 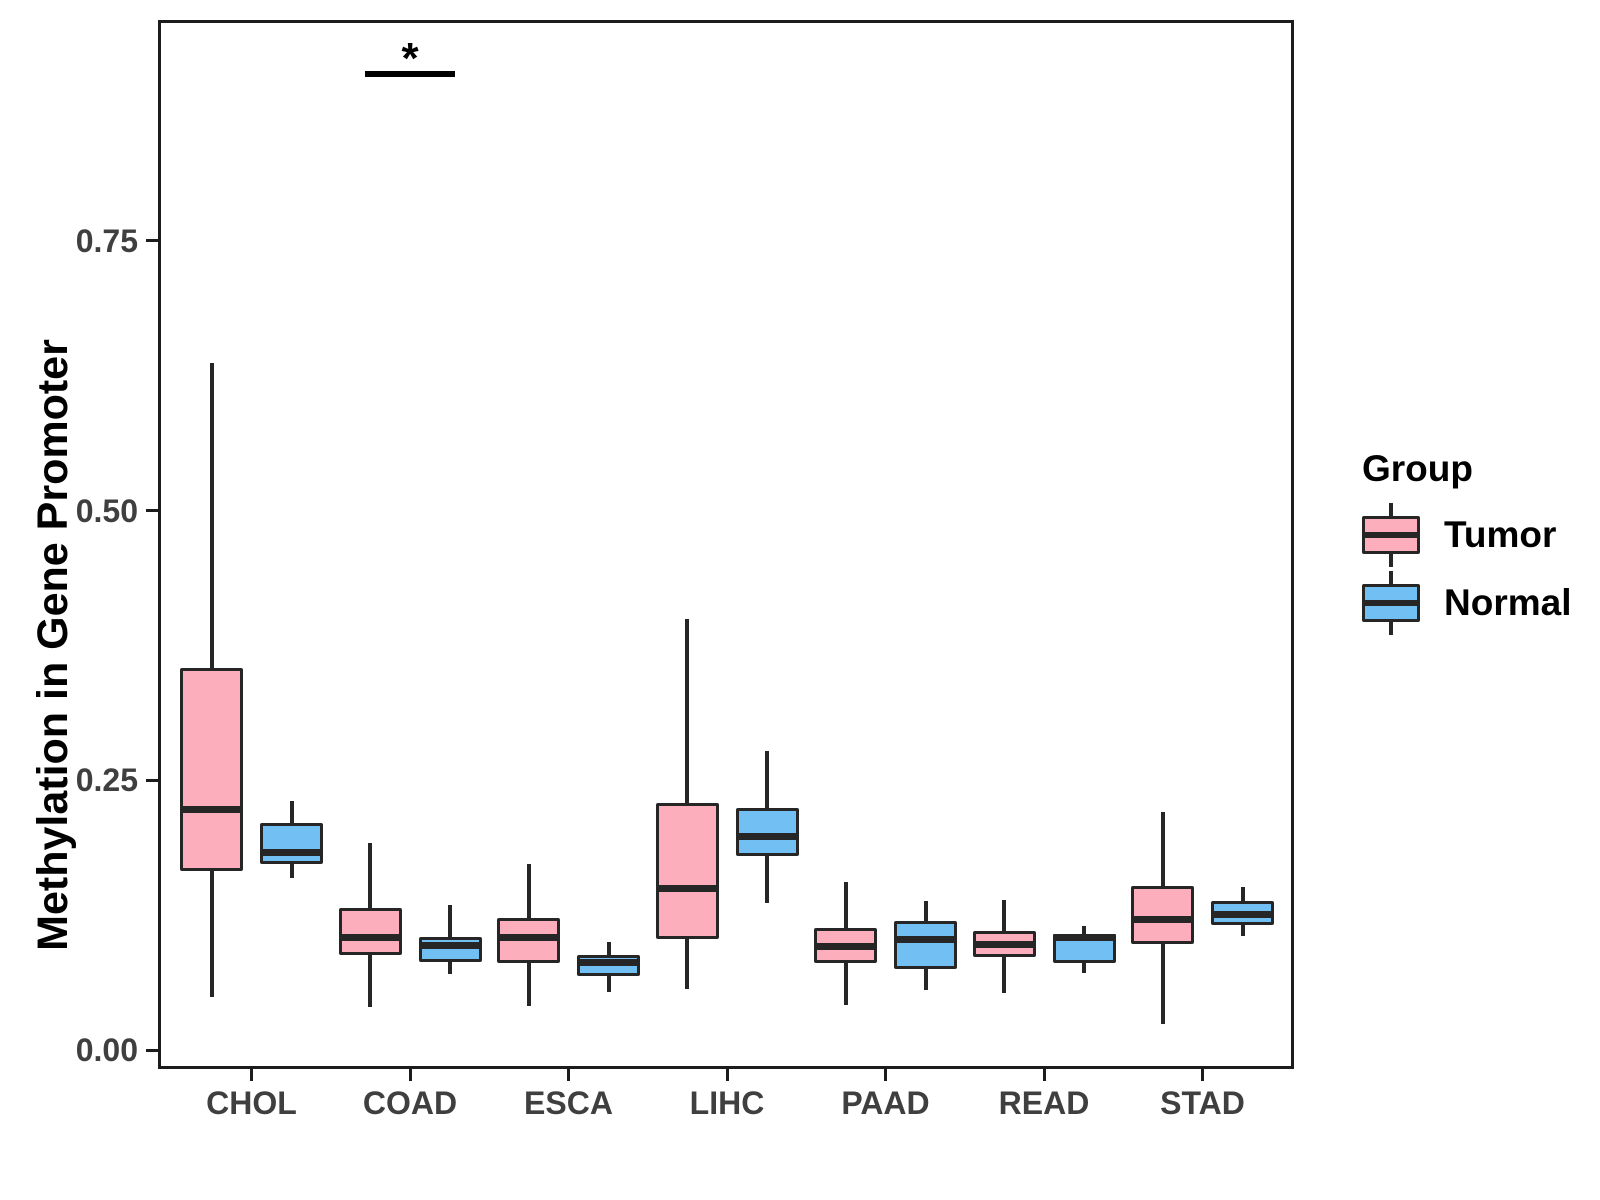 I want to click on legend-entry-normal: Normal, so click(x=1477, y=603).